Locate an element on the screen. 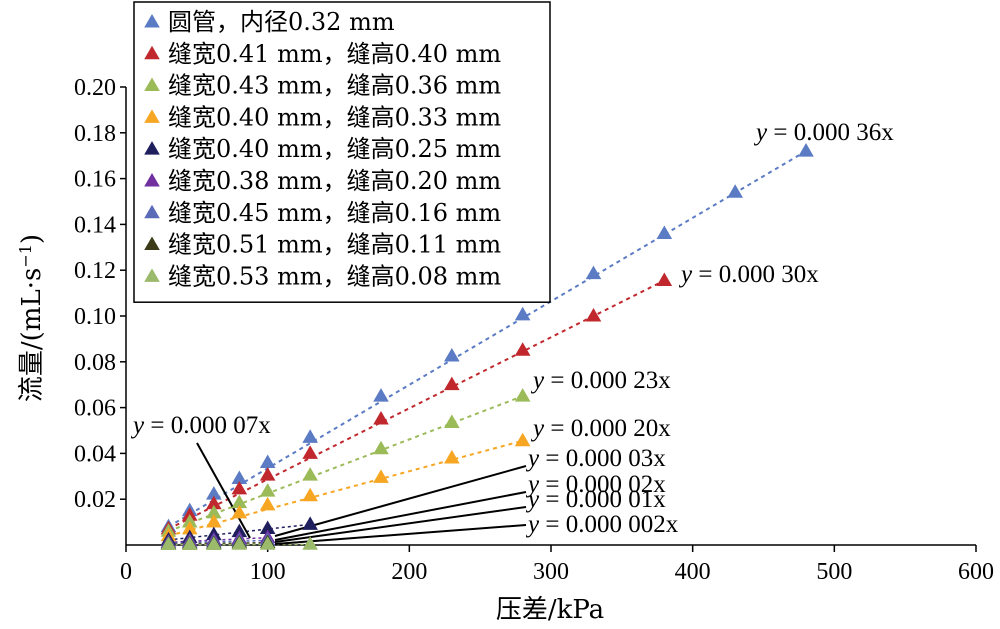  x-tick-label: 300 is located at coordinates (551, 572).